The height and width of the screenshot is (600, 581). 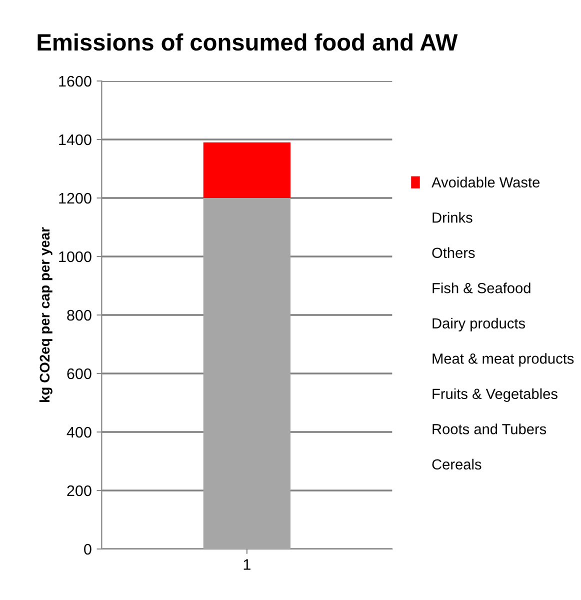 What do you see at coordinates (453, 252) in the screenshot?
I see `text: Others` at bounding box center [453, 252].